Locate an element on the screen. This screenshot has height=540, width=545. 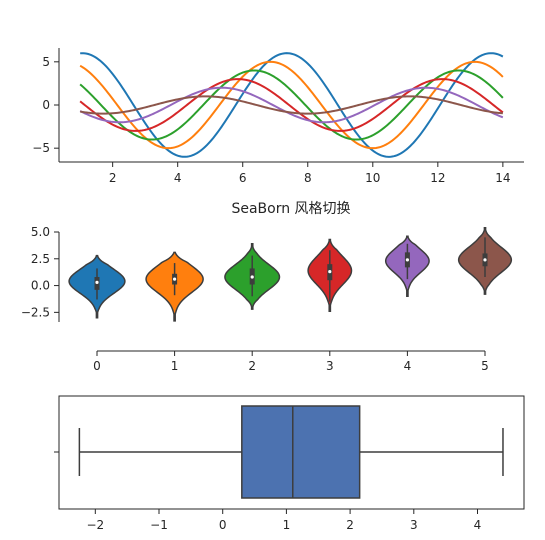
line-chart-x-tick-label: 6 is located at coordinates (243, 178).